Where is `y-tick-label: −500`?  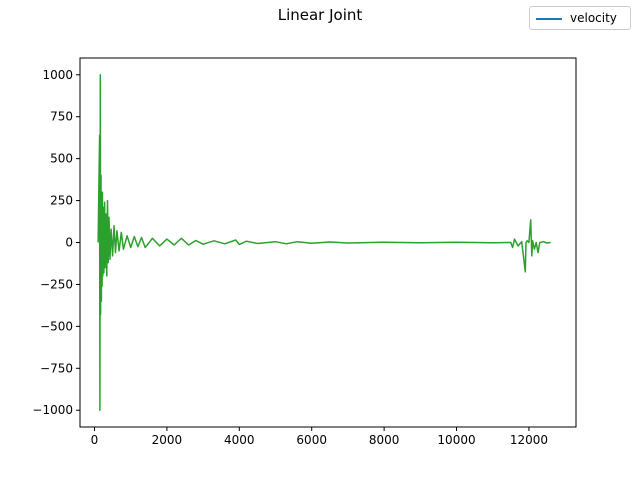
y-tick-label: −500 is located at coordinates (56, 326).